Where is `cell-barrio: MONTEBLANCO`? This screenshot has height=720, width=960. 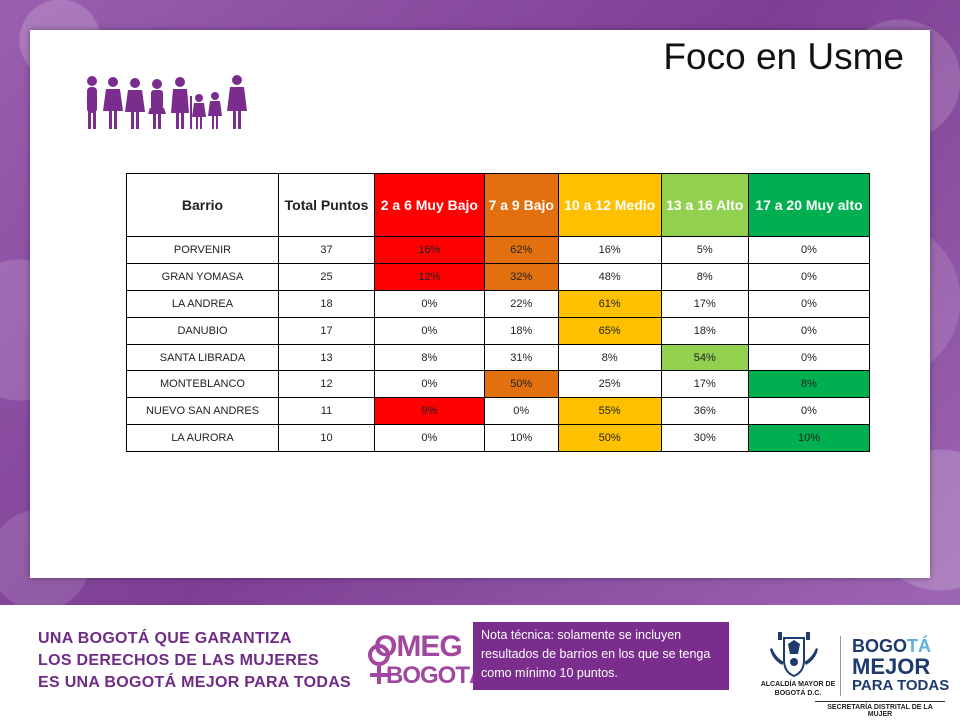
cell-barrio: MONTEBLANCO is located at coordinates (202, 384).